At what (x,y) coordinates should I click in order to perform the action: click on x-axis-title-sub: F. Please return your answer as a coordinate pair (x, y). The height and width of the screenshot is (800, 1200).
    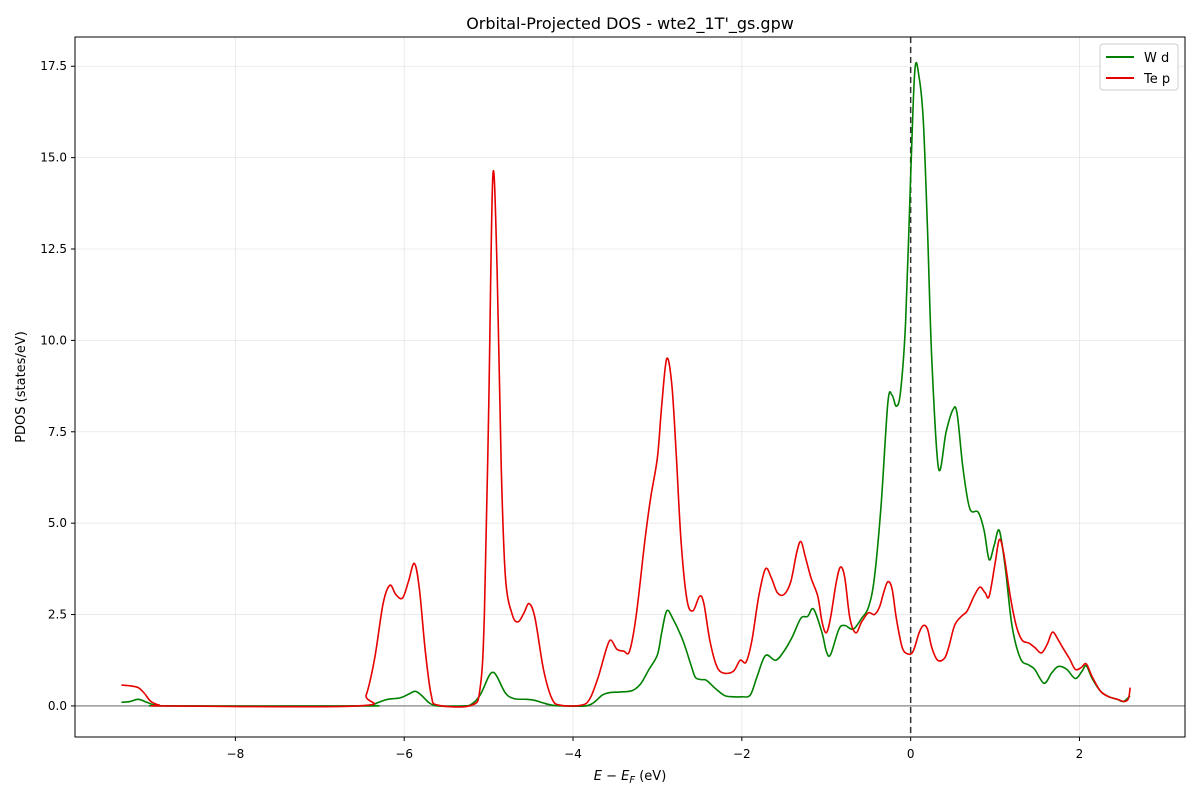
    Looking at the image, I should click on (632, 780).